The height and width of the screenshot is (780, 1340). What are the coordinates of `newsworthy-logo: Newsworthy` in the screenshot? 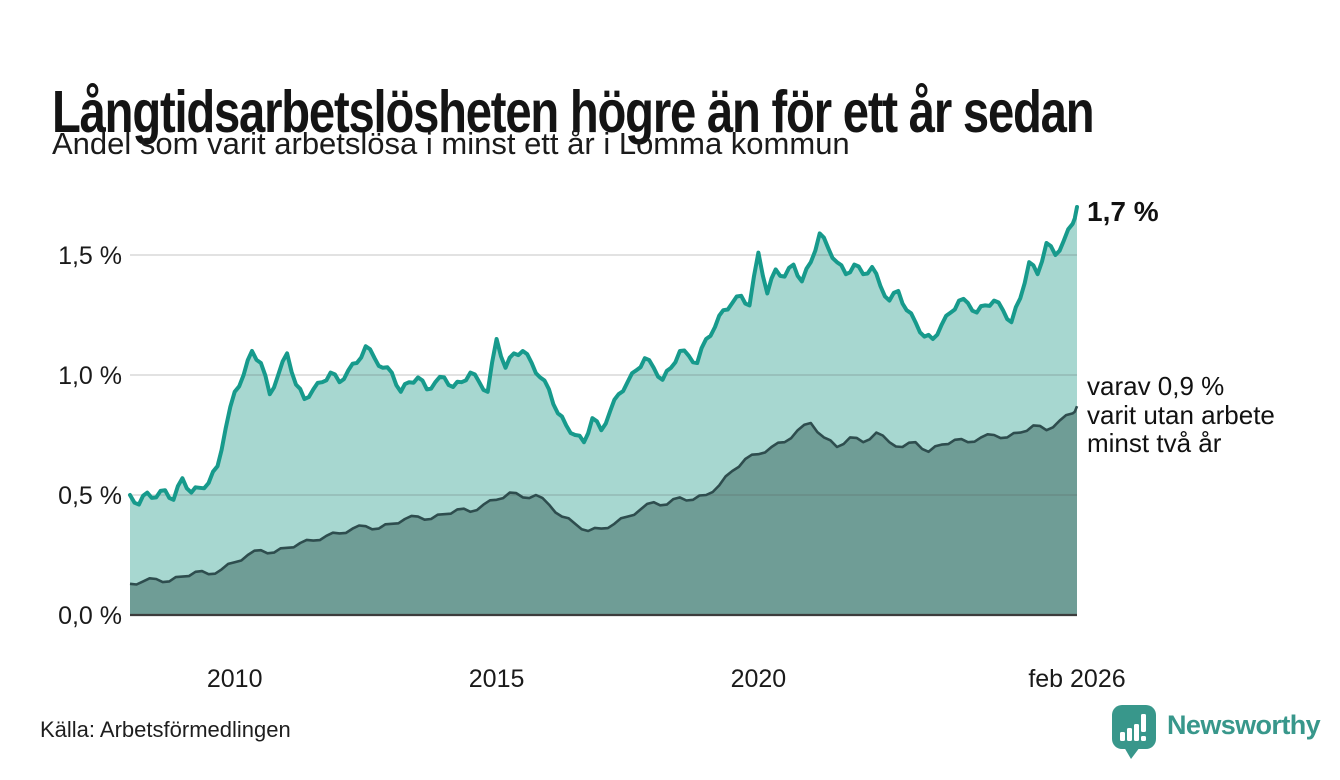 It's located at (1215, 732).